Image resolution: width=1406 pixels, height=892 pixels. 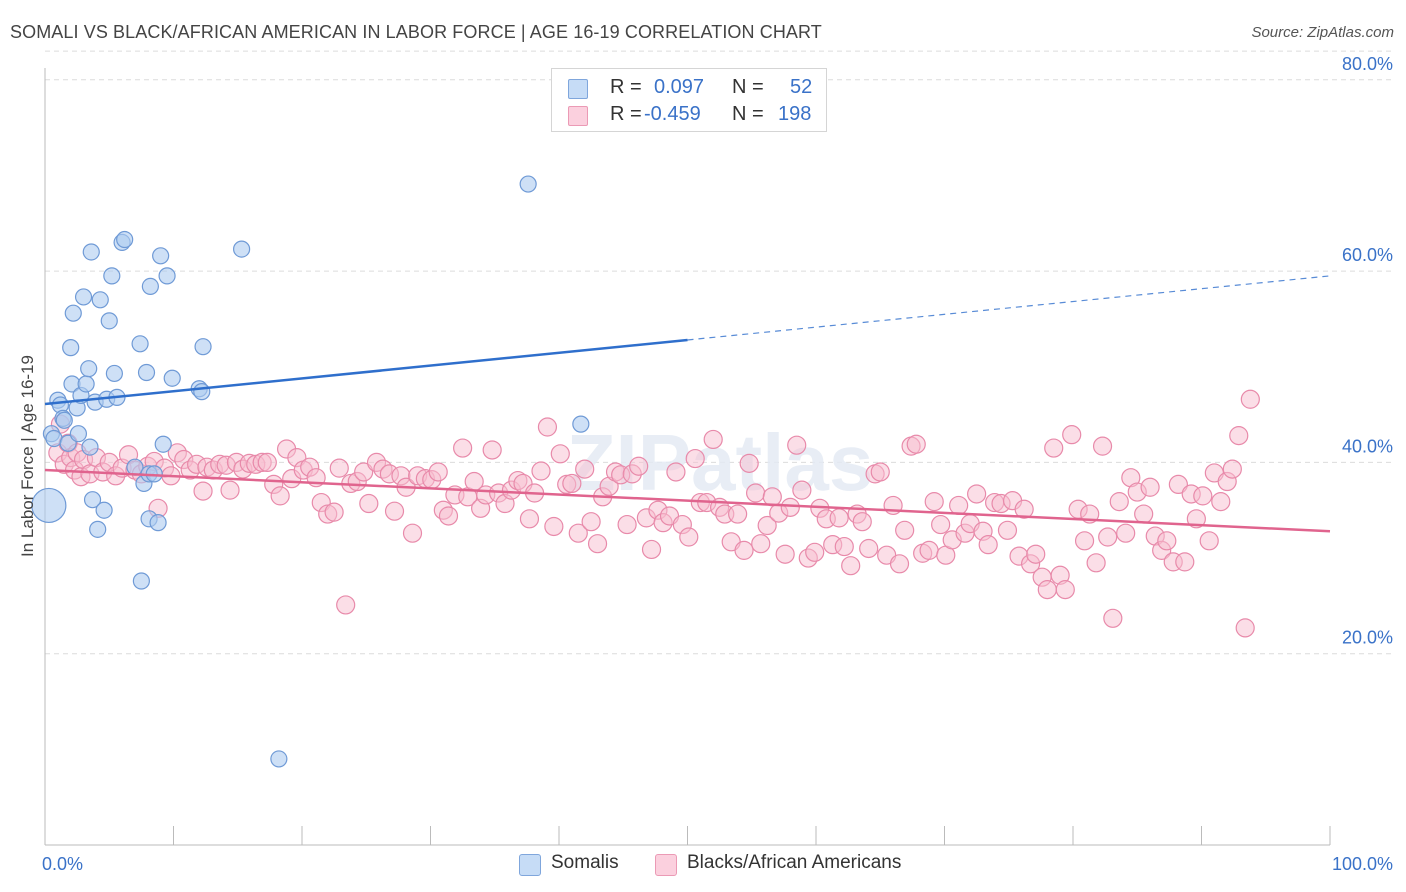 What do you see at coordinates (1367, 255) in the screenshot?
I see `y-tick-label: 60.0%` at bounding box center [1367, 255].